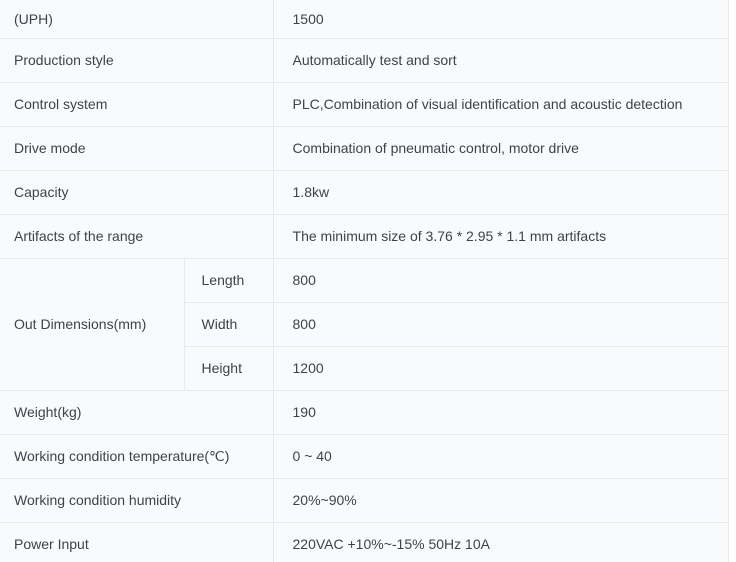 The image size is (736, 562). I want to click on table-row-dimensions-width: Width 800, so click(364, 324).